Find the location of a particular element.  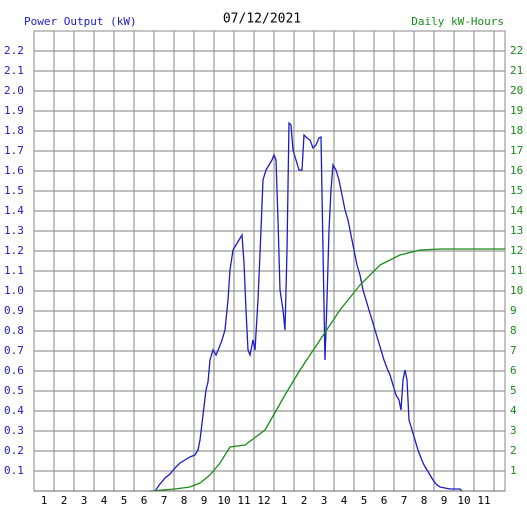

y-tick-label: 1.4 is located at coordinates (14, 210).